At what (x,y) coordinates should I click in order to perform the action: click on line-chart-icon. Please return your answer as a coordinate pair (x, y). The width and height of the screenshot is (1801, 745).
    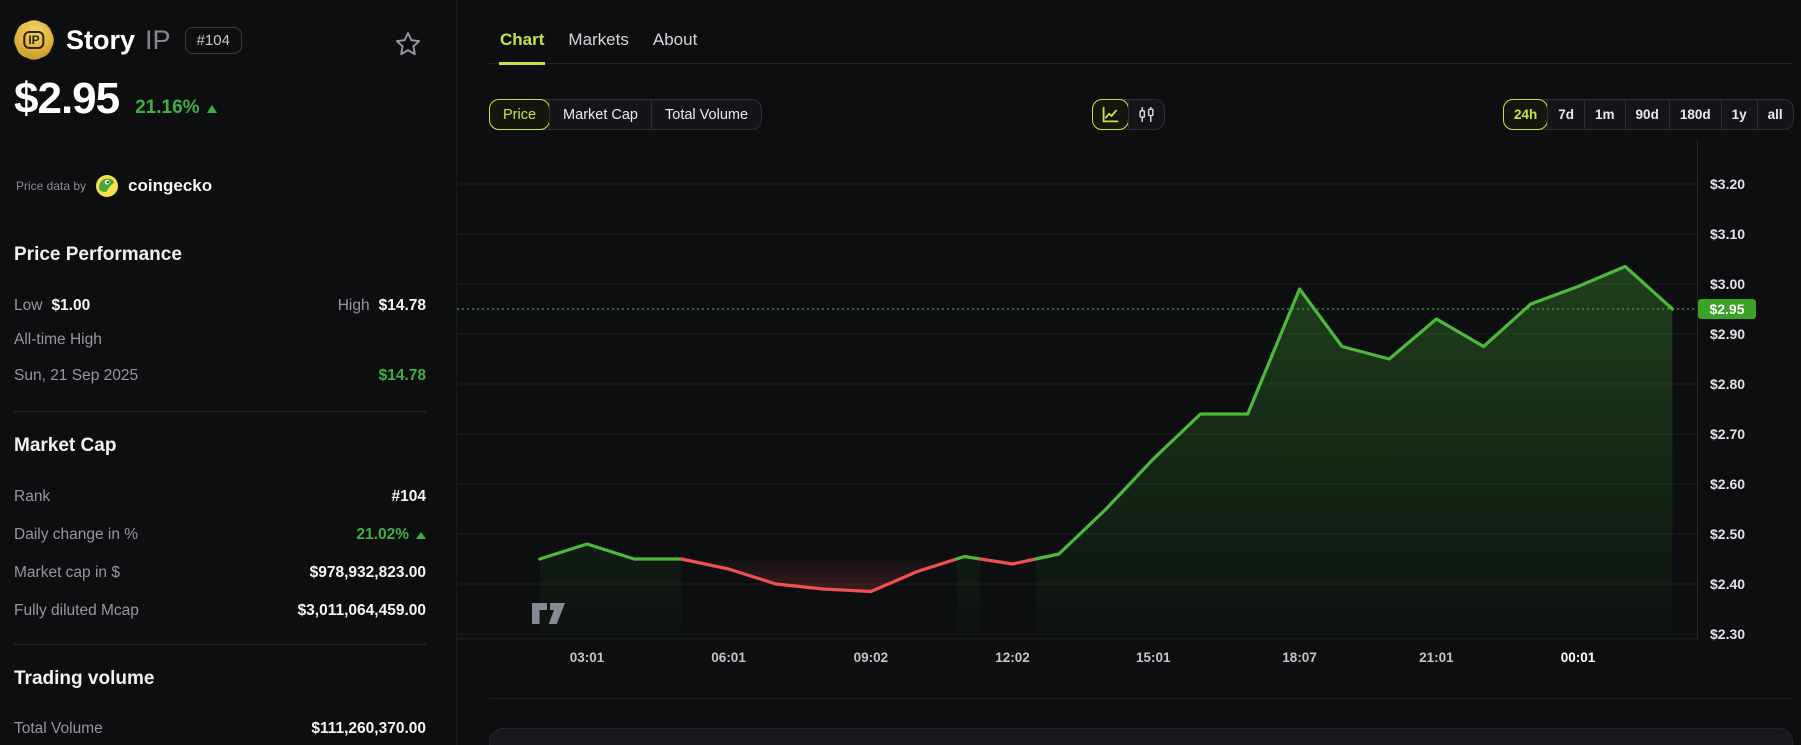
    Looking at the image, I should click on (1110, 114).